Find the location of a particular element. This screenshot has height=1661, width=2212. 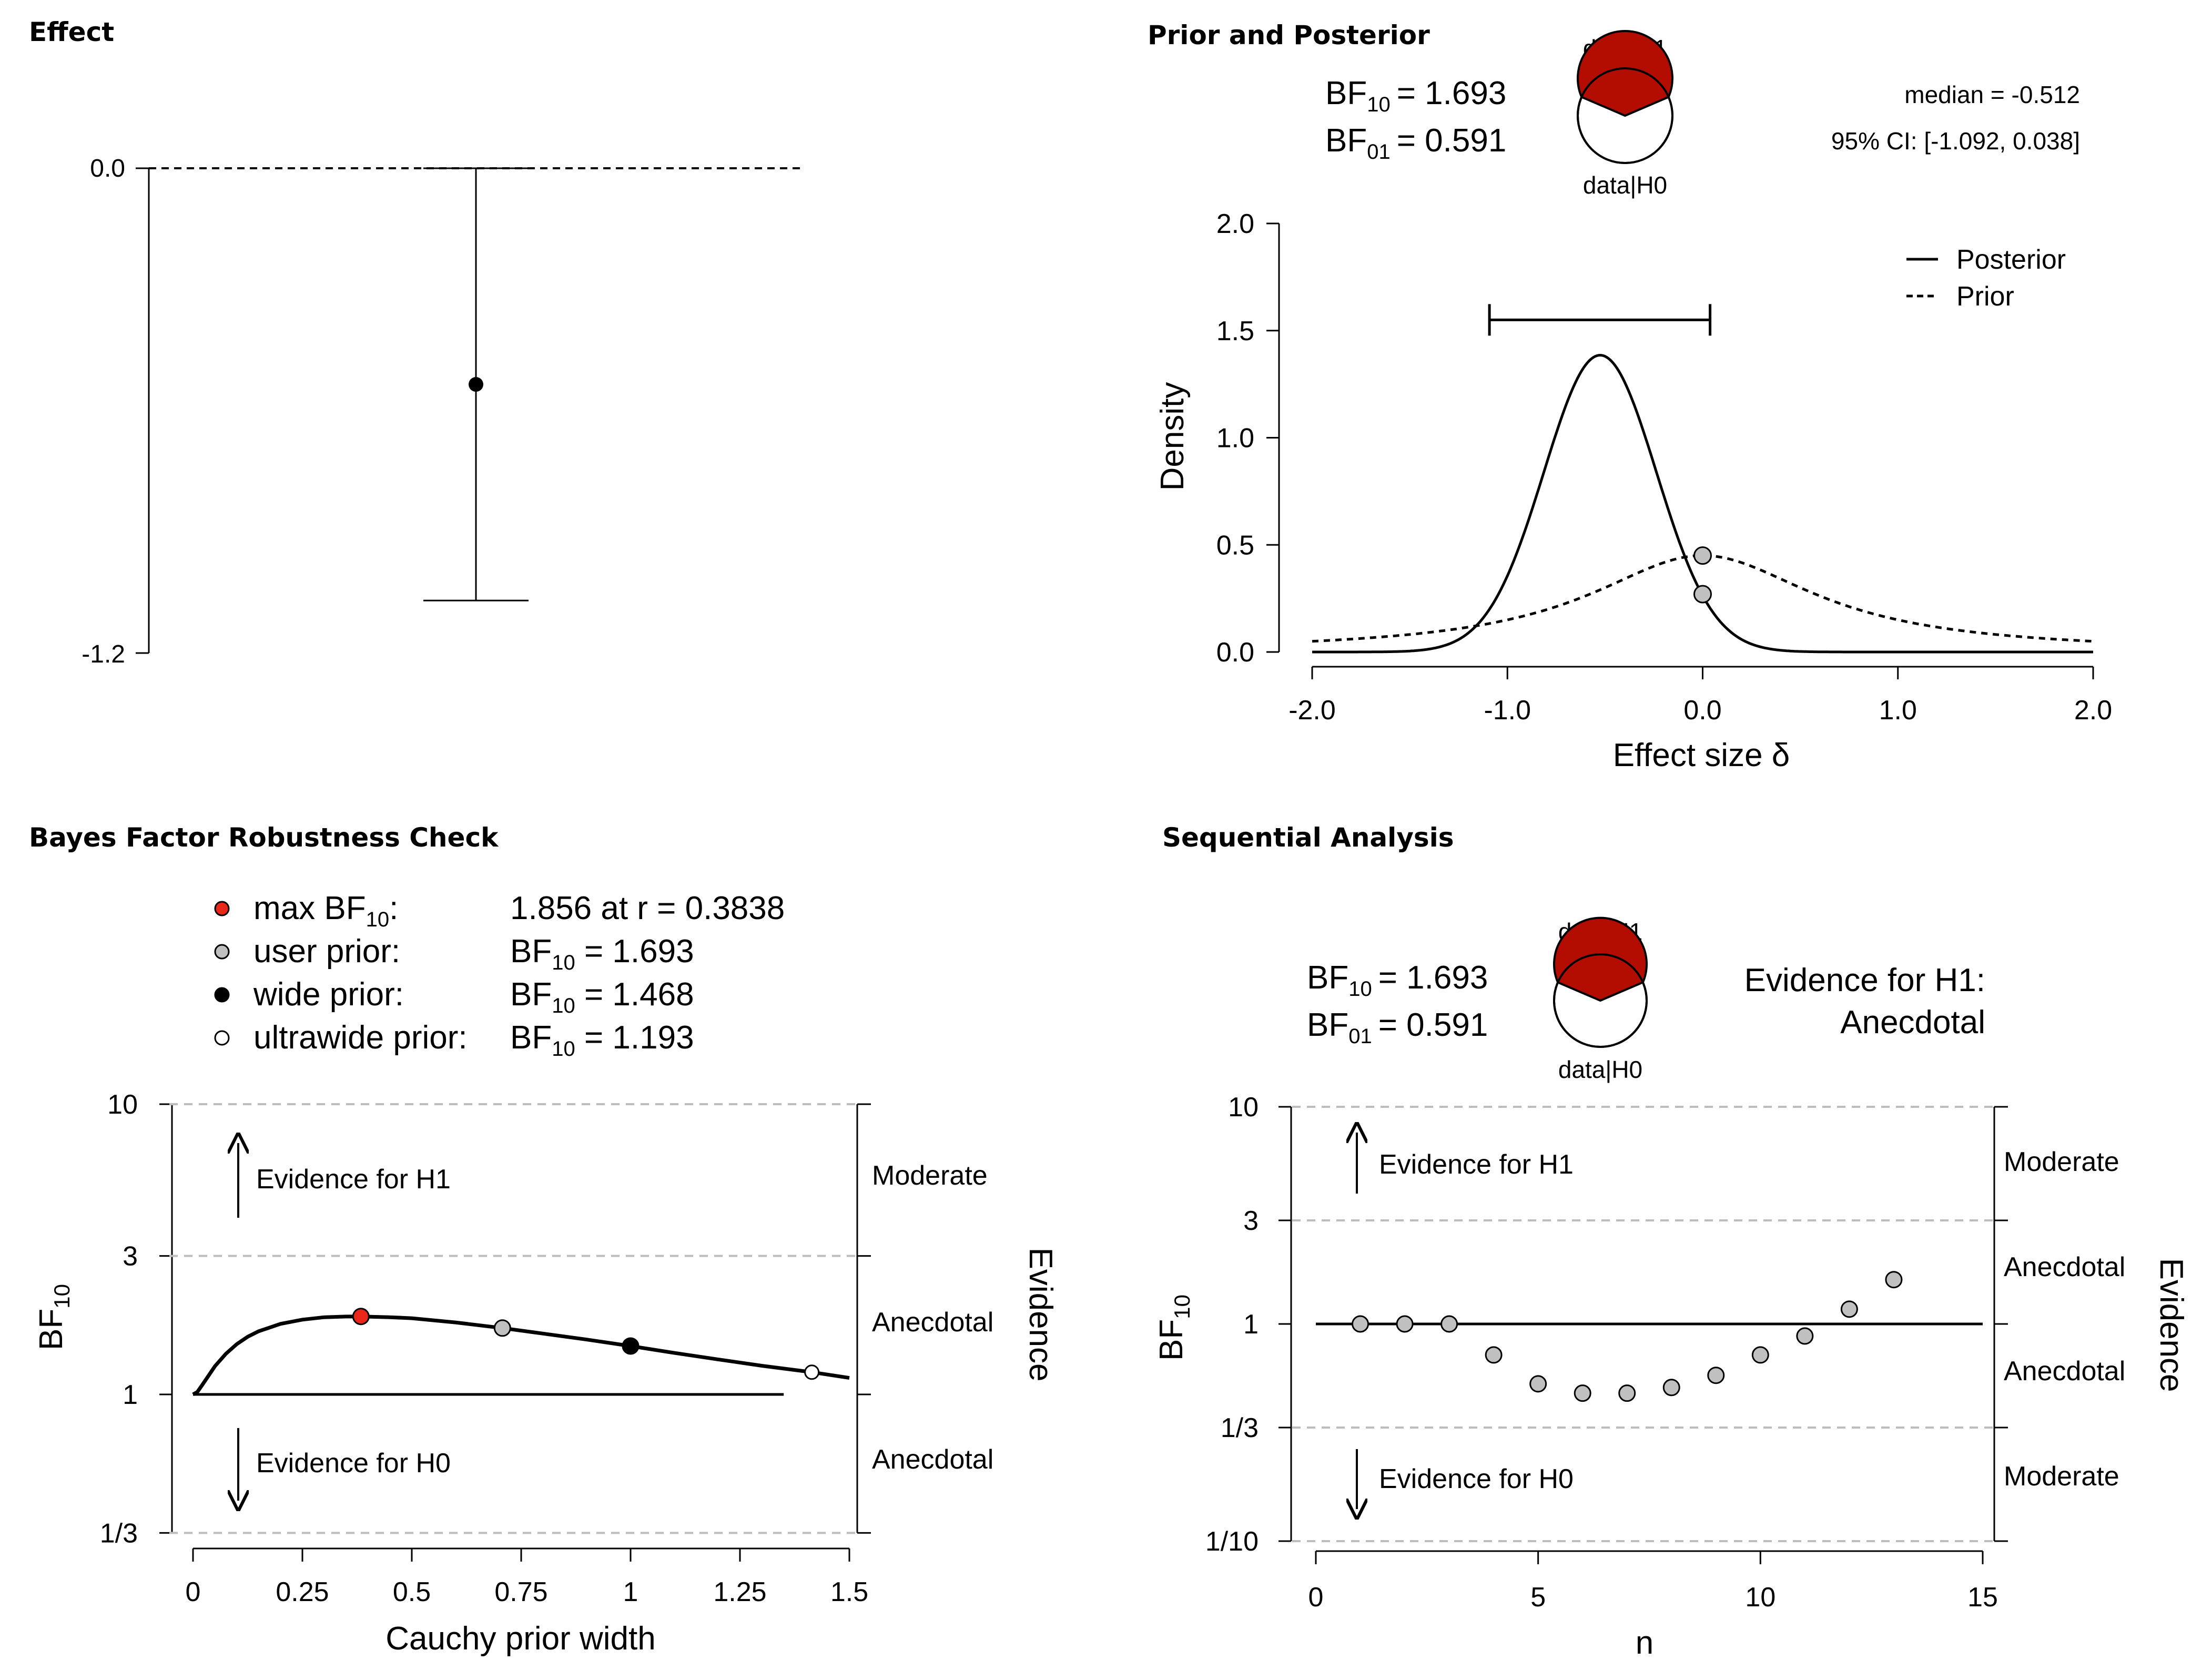

pp-y-label: Density is located at coordinates (1172, 436).